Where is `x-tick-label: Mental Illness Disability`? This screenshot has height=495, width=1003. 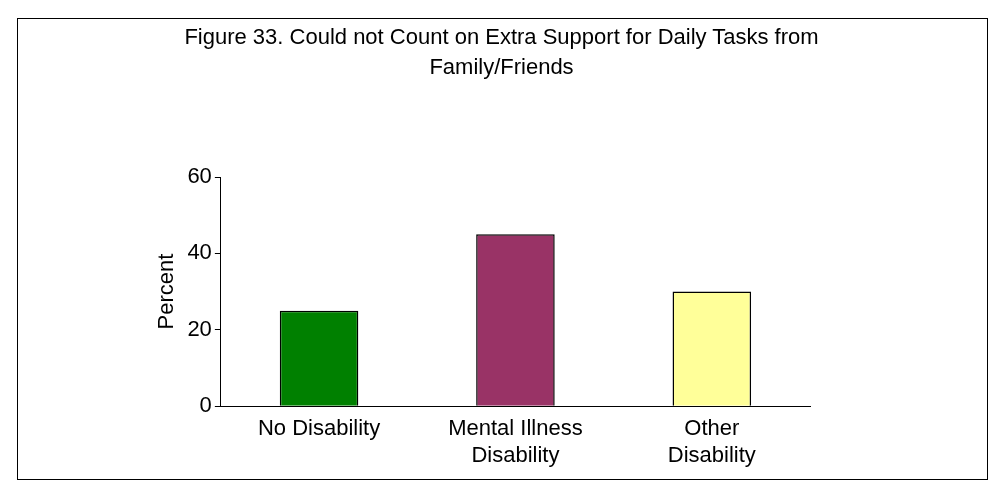
x-tick-label: Mental Illness Disability is located at coordinates (515, 441).